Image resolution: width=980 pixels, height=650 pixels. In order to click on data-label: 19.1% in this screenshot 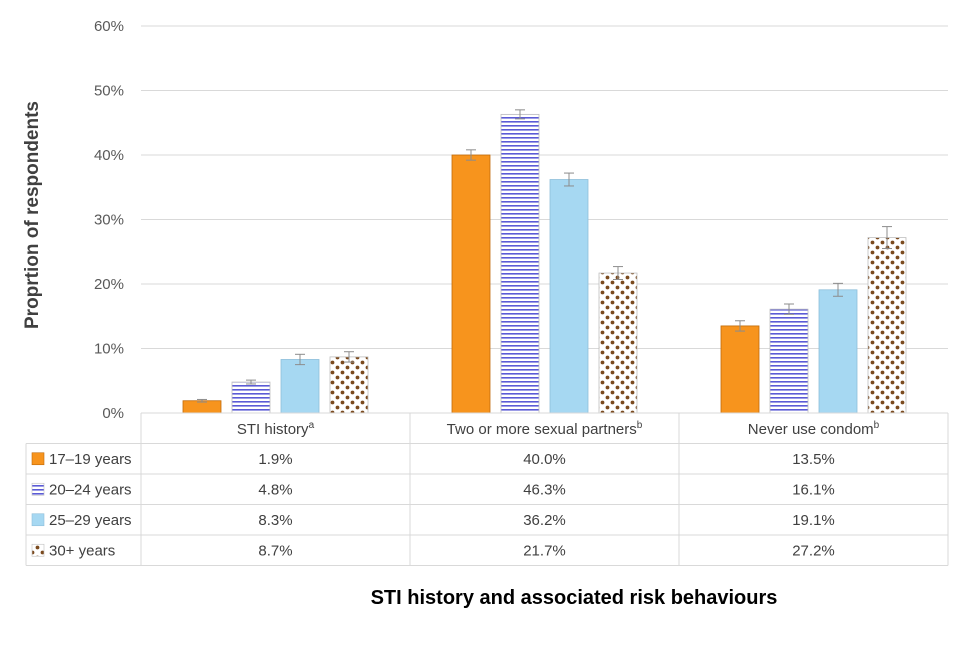, I will do `click(813, 520)`.